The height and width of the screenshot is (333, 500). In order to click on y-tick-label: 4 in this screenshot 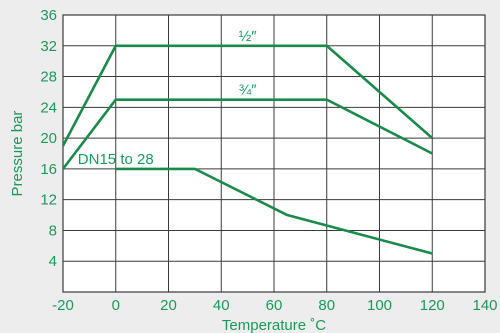, I will do `click(53, 261)`.